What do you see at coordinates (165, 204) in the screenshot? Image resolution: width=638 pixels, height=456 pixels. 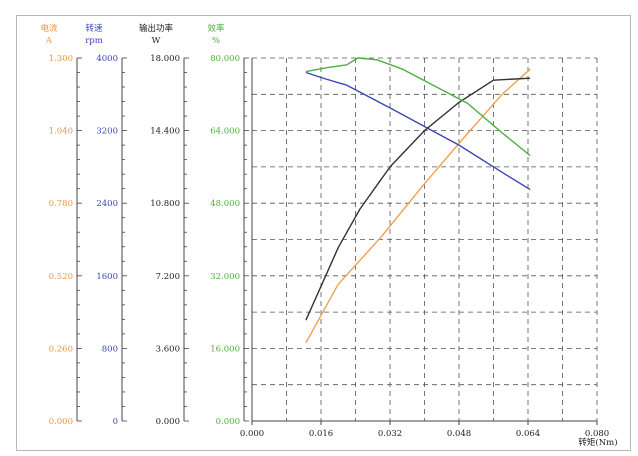 I see `y-tick-label: 10.800` at bounding box center [165, 204].